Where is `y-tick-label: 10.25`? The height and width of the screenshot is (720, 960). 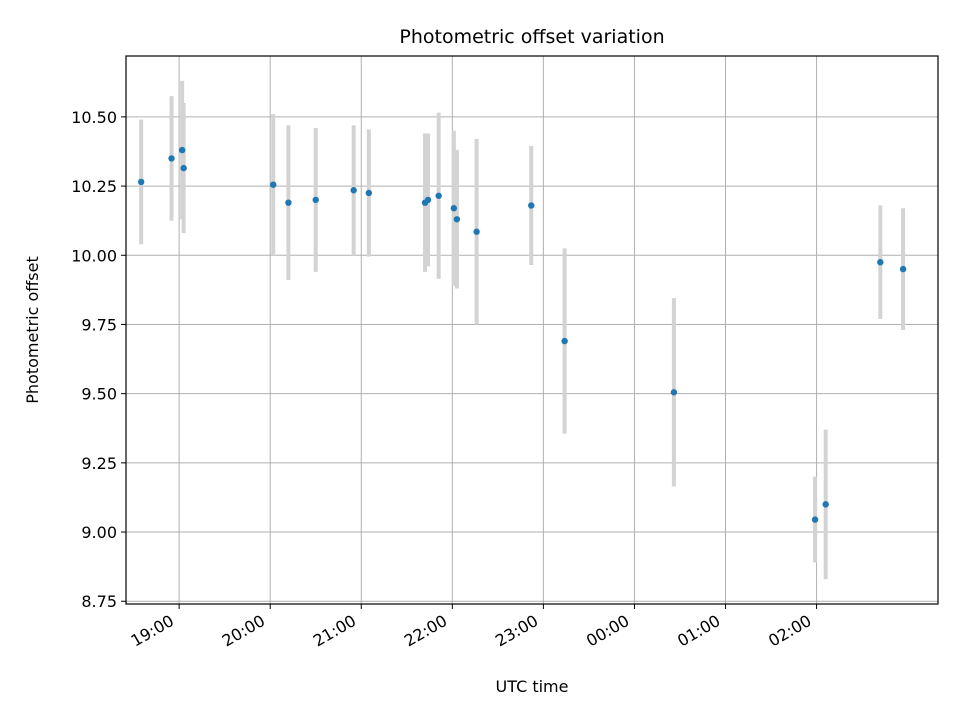
y-tick-label: 10.25 is located at coordinates (94, 186).